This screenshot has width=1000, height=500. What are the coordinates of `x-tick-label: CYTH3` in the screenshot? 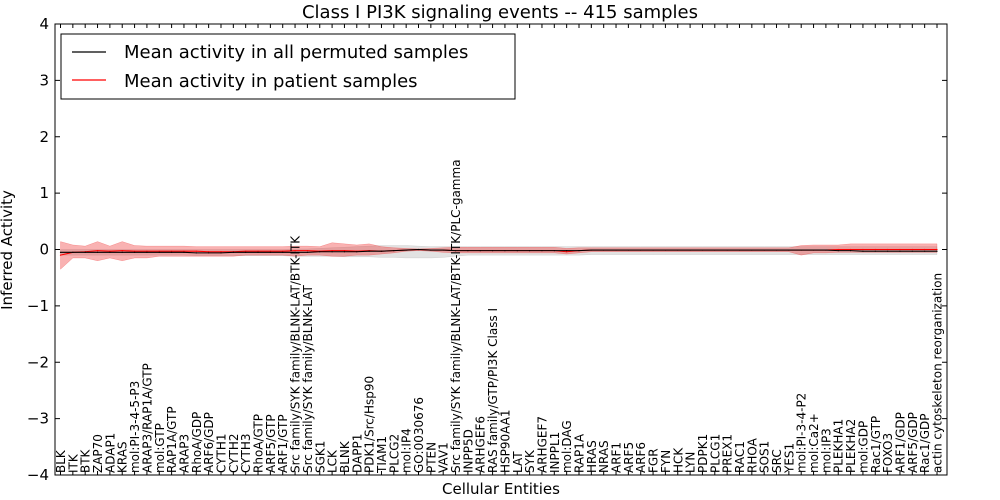 It's located at (246, 454).